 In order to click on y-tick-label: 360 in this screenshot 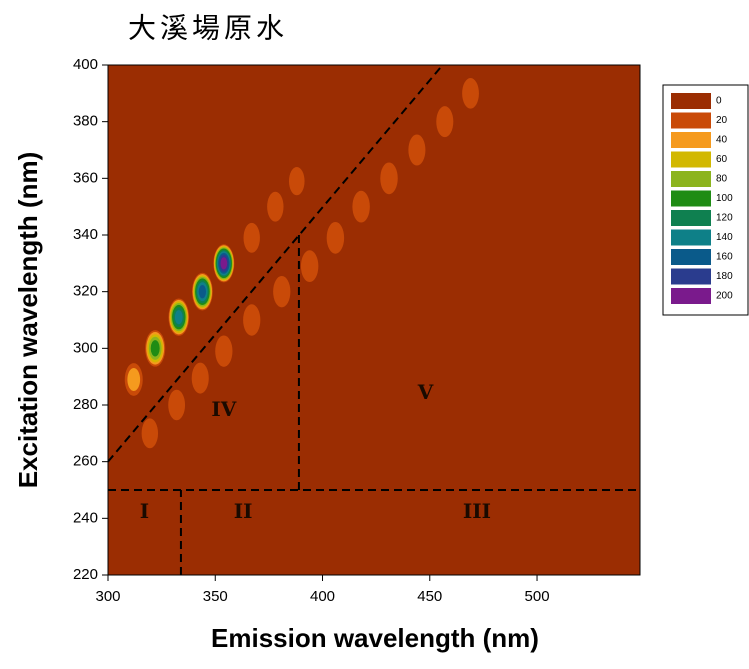, I will do `click(85, 177)`.